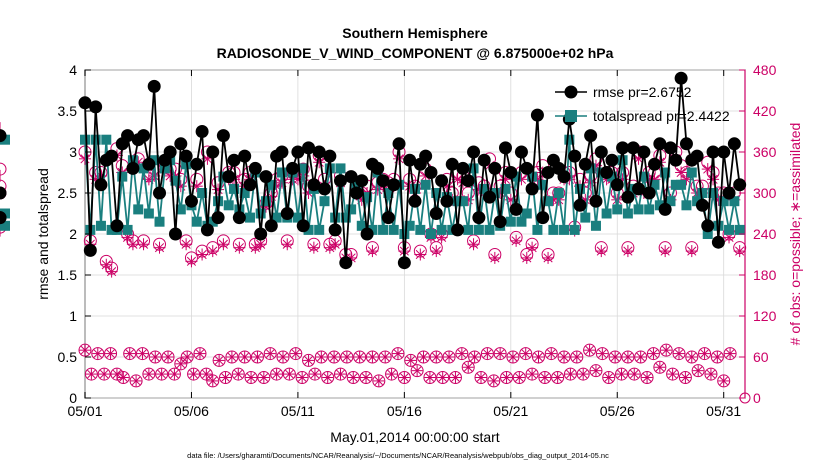 The image size is (830, 470). What do you see at coordinates (73, 70) in the screenshot?
I see `y-tick-label: 4` at bounding box center [73, 70].